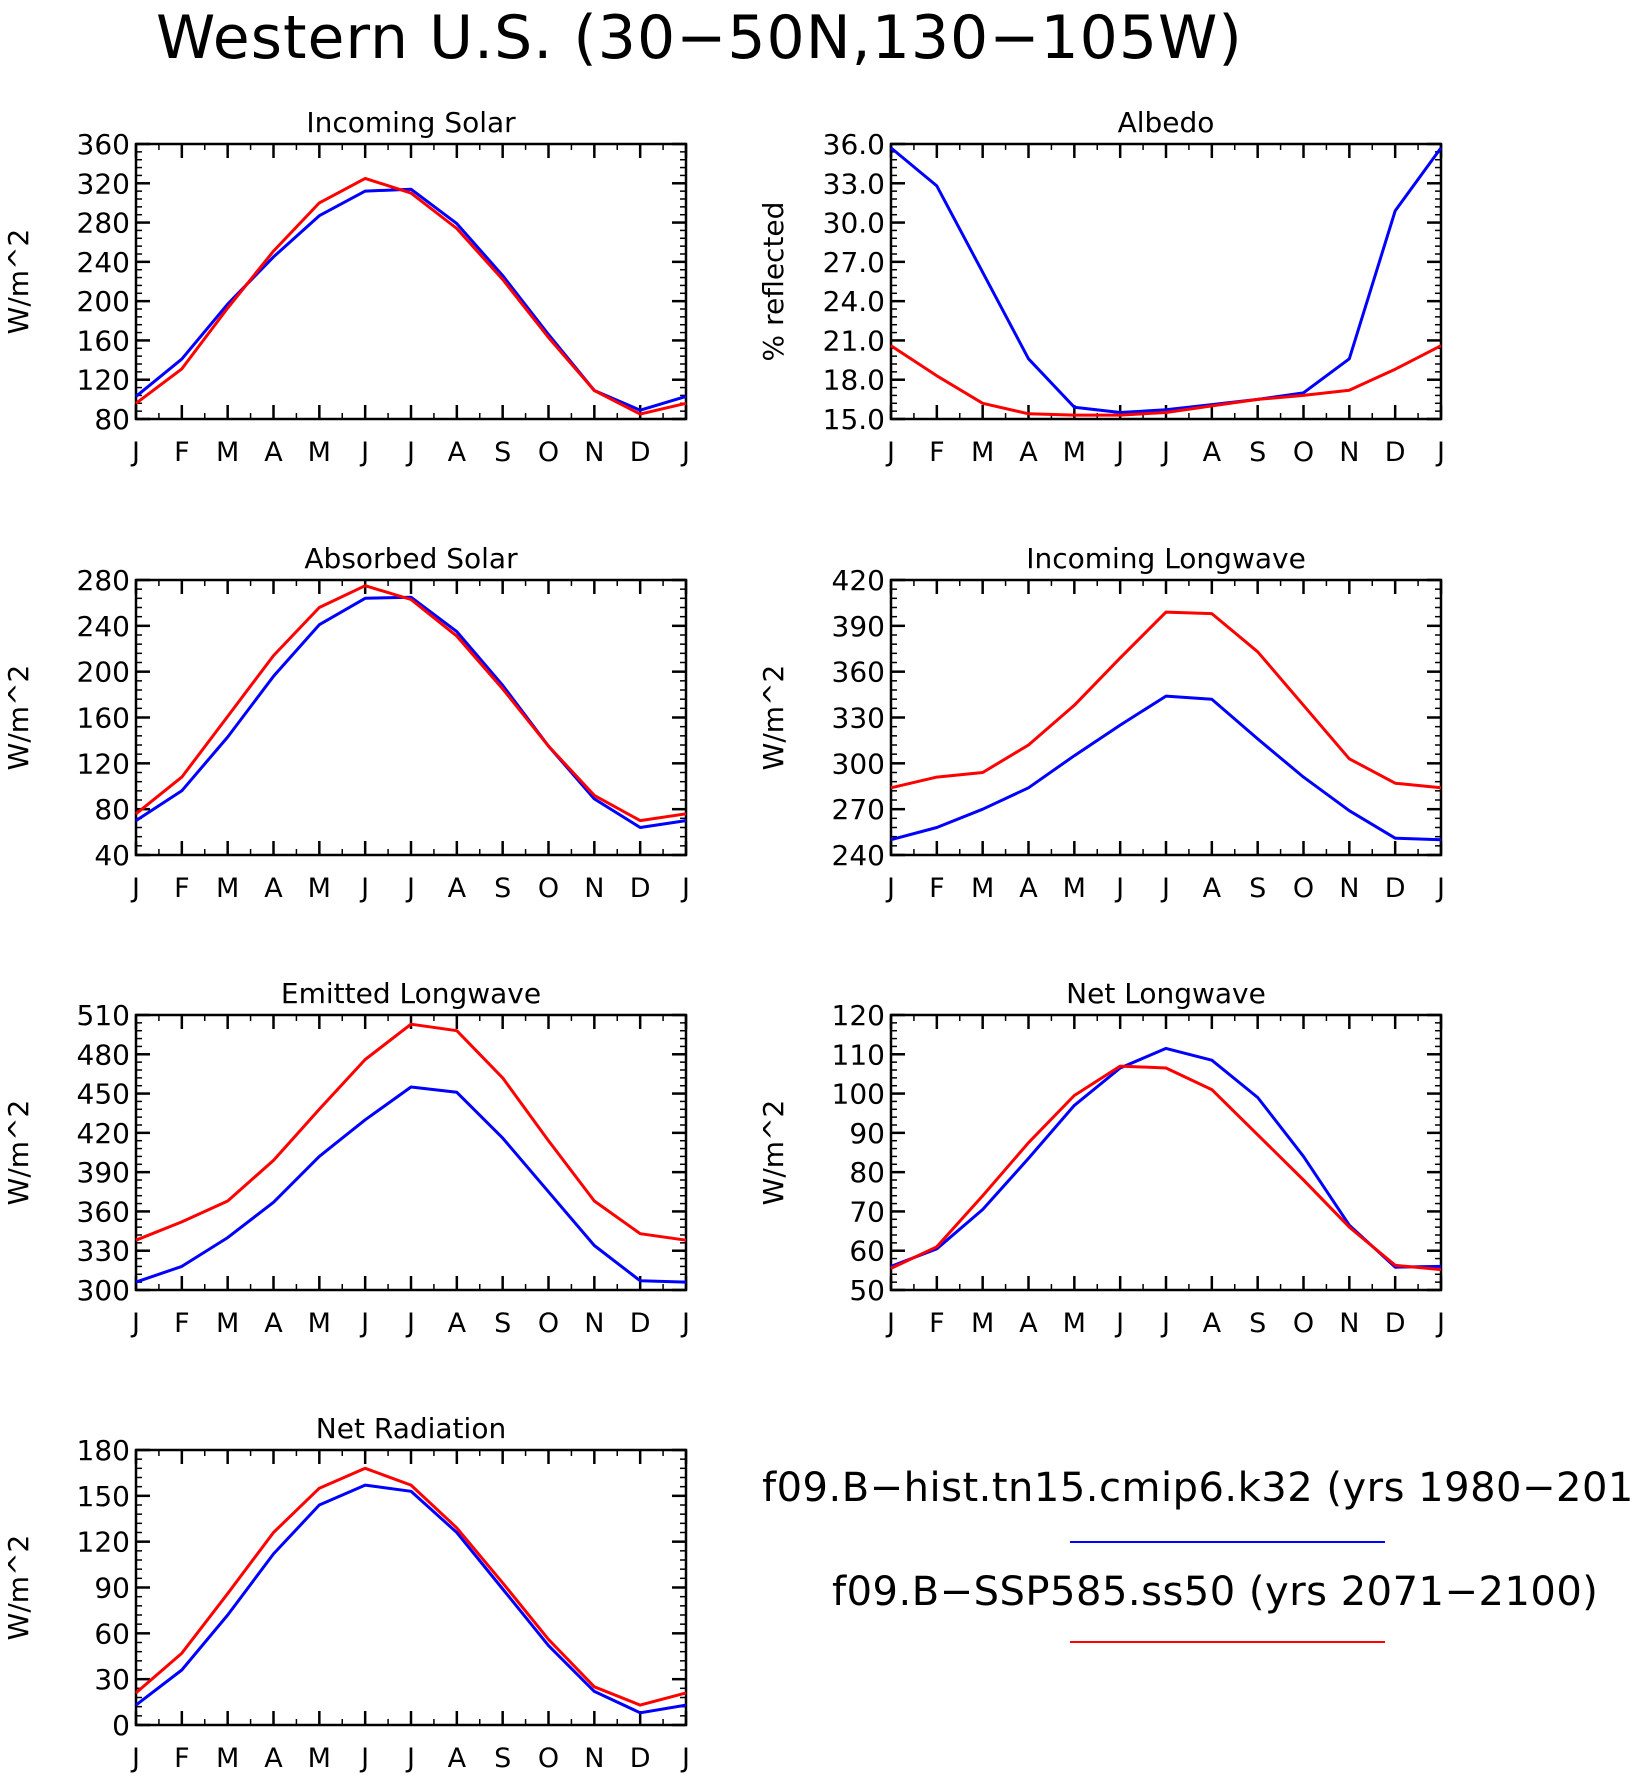 The image size is (1641, 1783). What do you see at coordinates (103, 1015) in the screenshot?
I see `y-tick-label: 510` at bounding box center [103, 1015].